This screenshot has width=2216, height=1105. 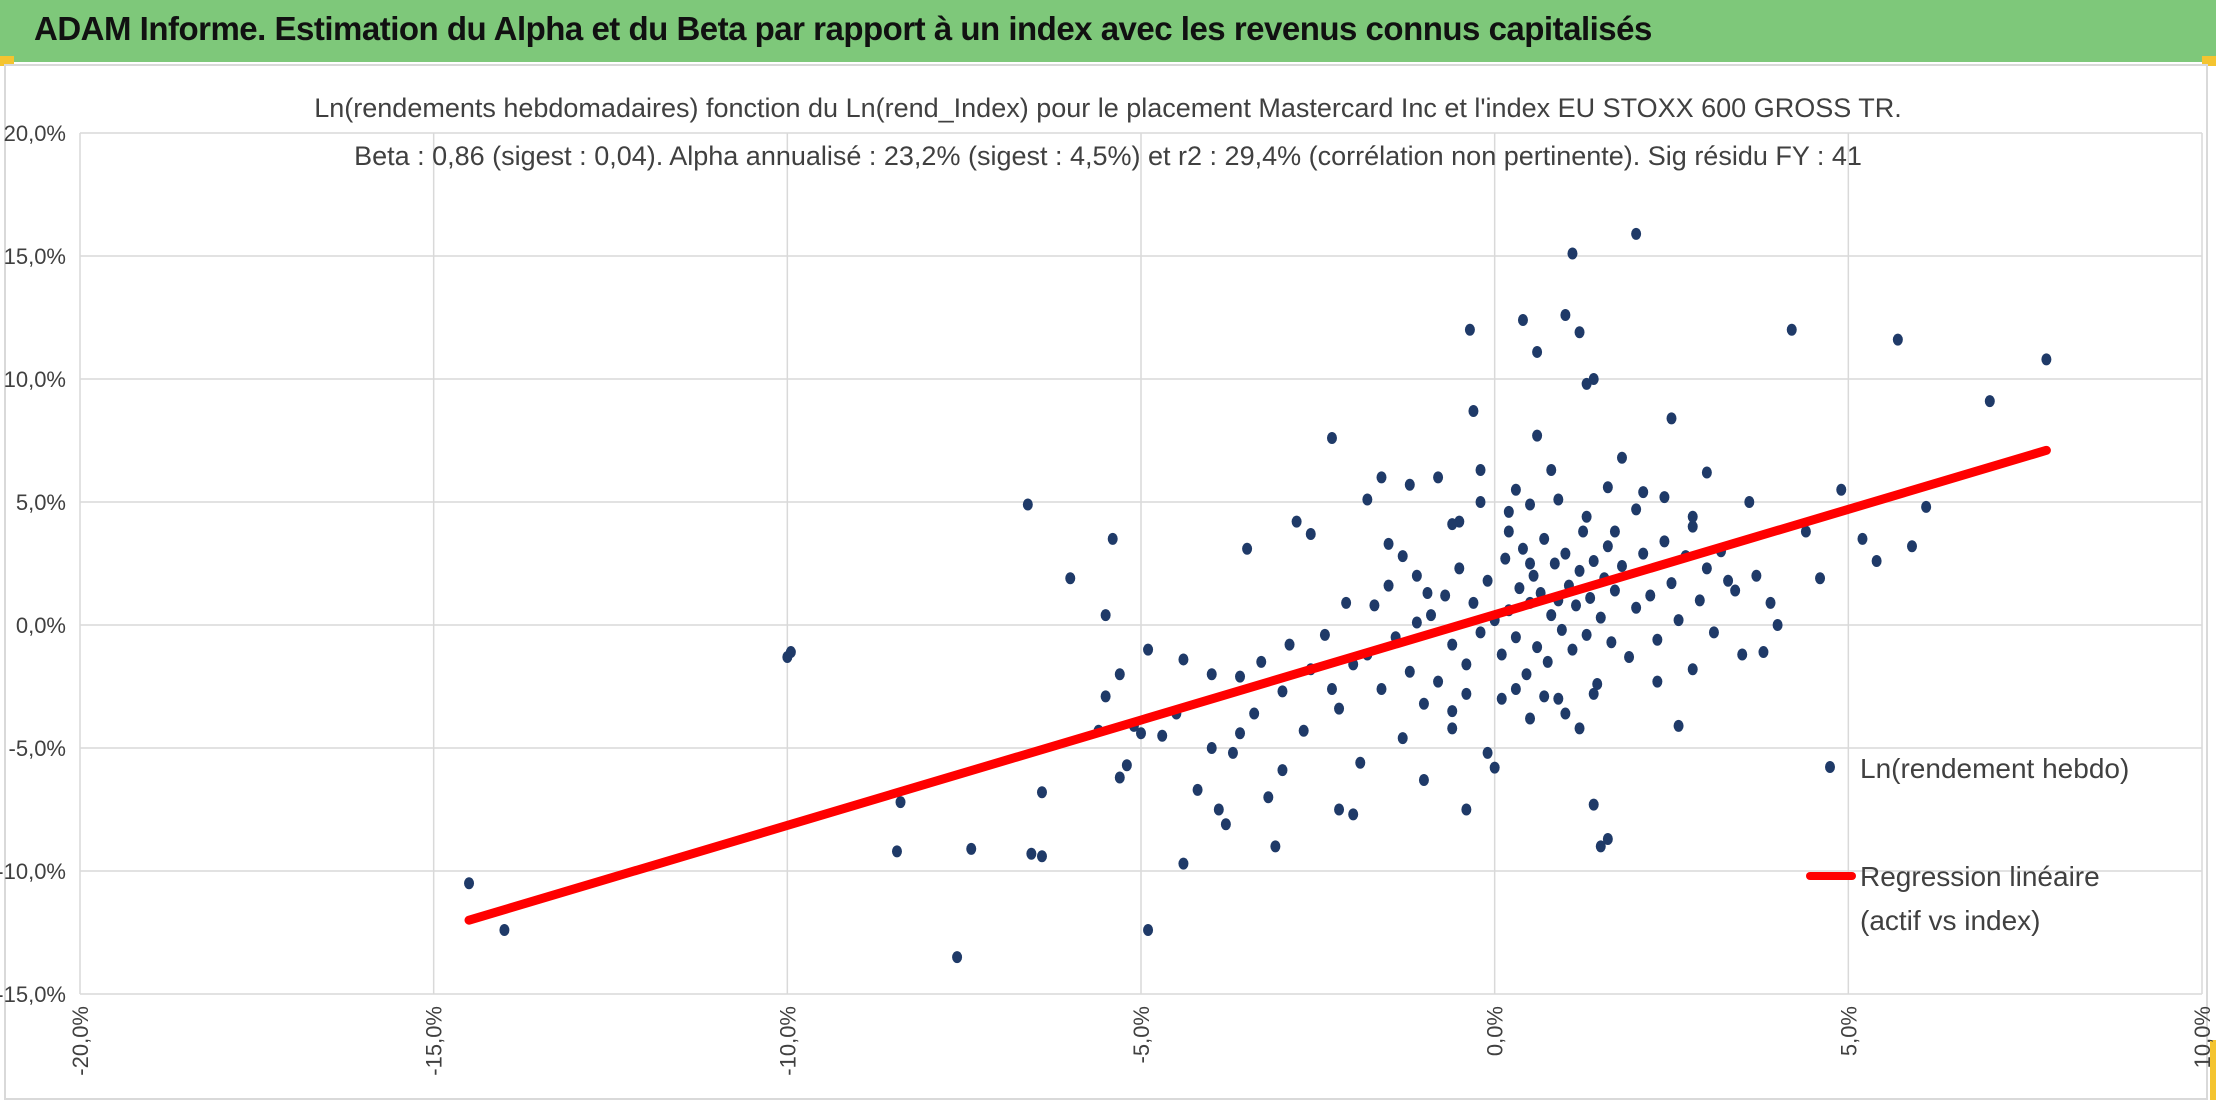 I want to click on x-tick-label: -10,0%, so click(x=787, y=1041).